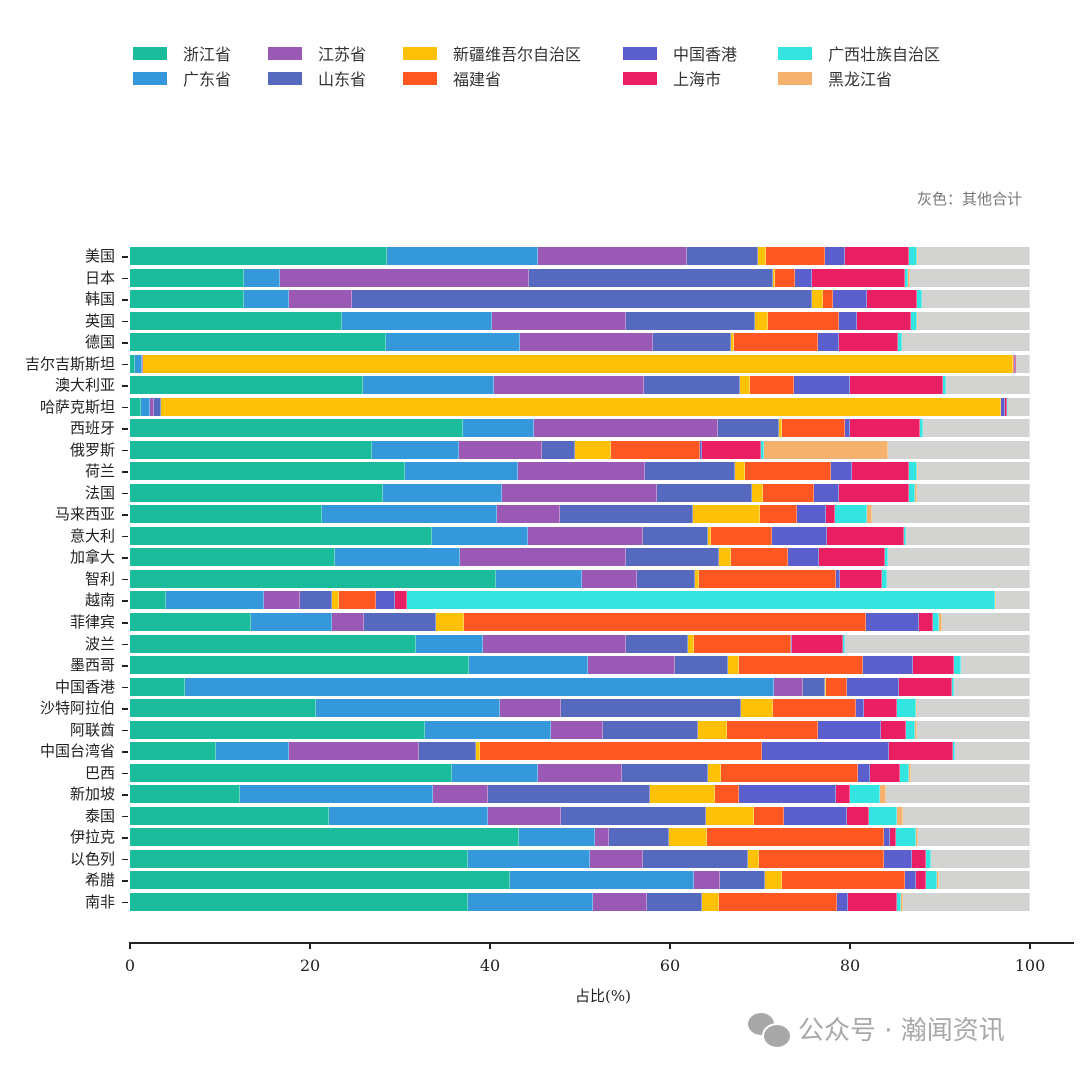 This screenshot has width=1080, height=1073. What do you see at coordinates (92, 557) in the screenshot?
I see `y-tick-label: 加拿大` at bounding box center [92, 557].